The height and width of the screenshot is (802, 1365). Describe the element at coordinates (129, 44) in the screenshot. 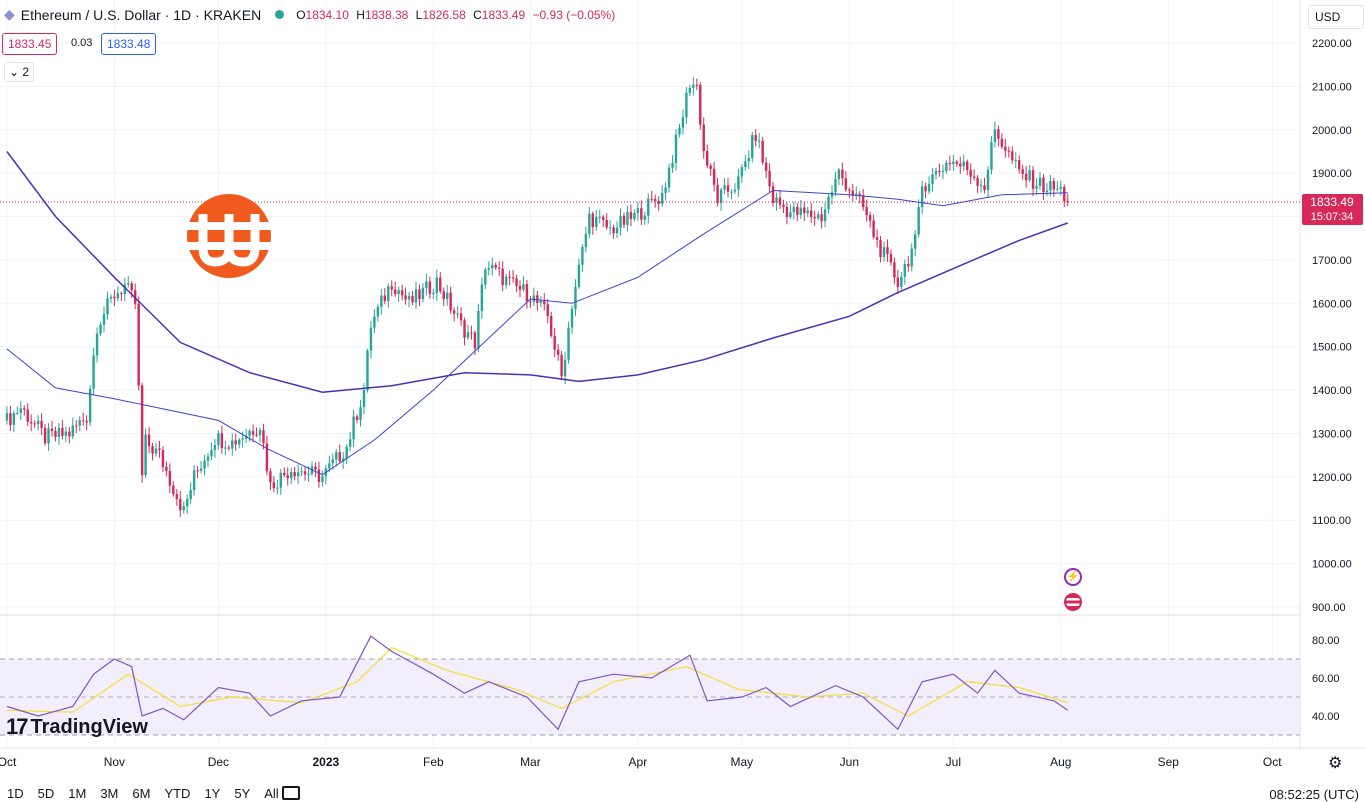

I see `buy-button: 1833.48` at that location.